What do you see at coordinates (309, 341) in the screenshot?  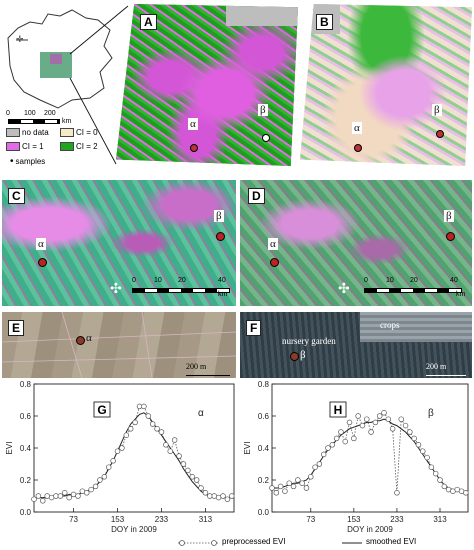 I see `nursery-label: nursery garden` at bounding box center [309, 341].